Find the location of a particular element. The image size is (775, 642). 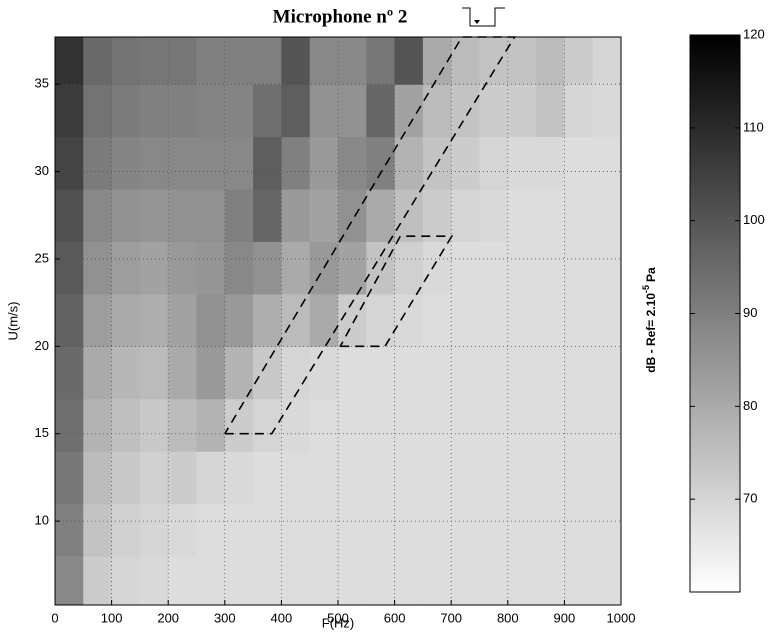

x-axis-label: F(Hz) is located at coordinates (338, 622).